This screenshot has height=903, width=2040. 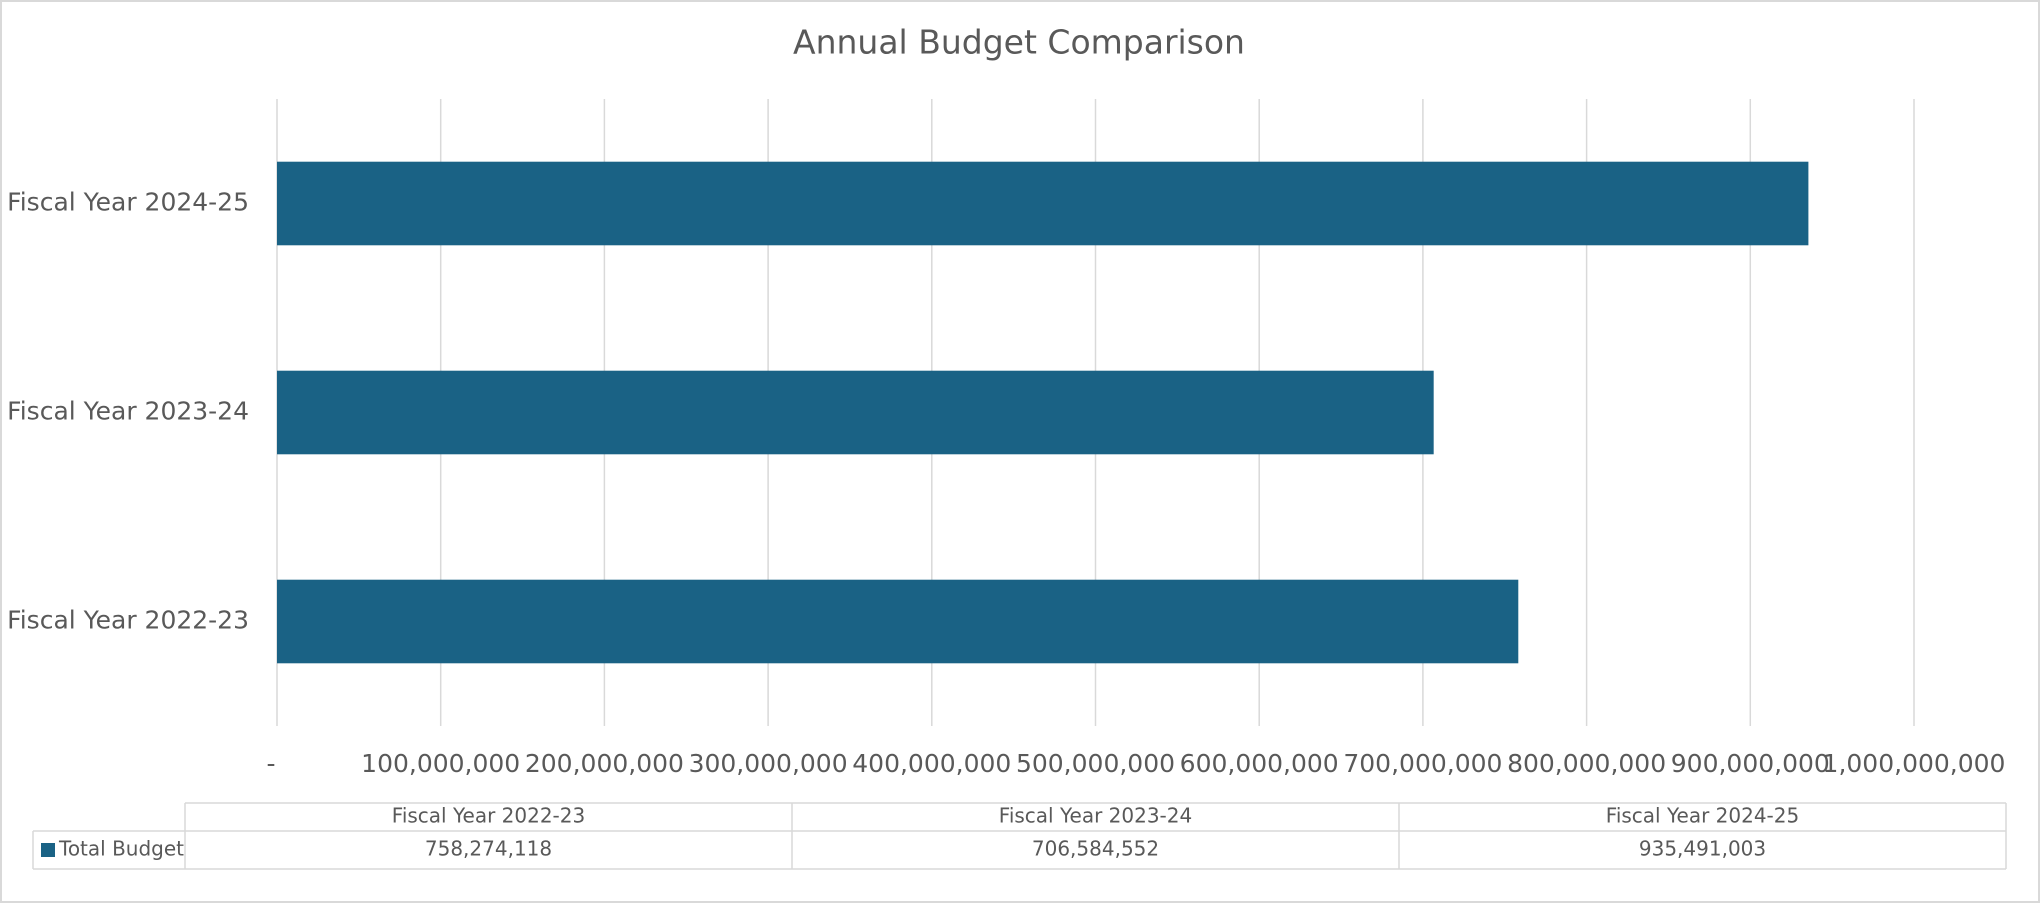 What do you see at coordinates (488, 816) in the screenshot?
I see `table-header: Fiscal Year 2022-23` at bounding box center [488, 816].